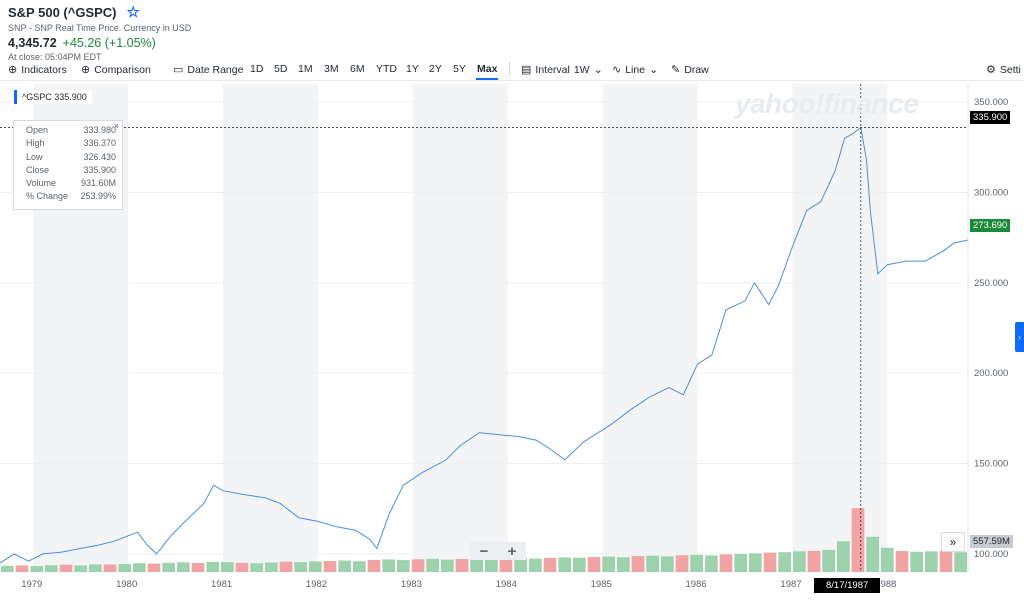  I want to click on range-6m: 6M, so click(357, 69).